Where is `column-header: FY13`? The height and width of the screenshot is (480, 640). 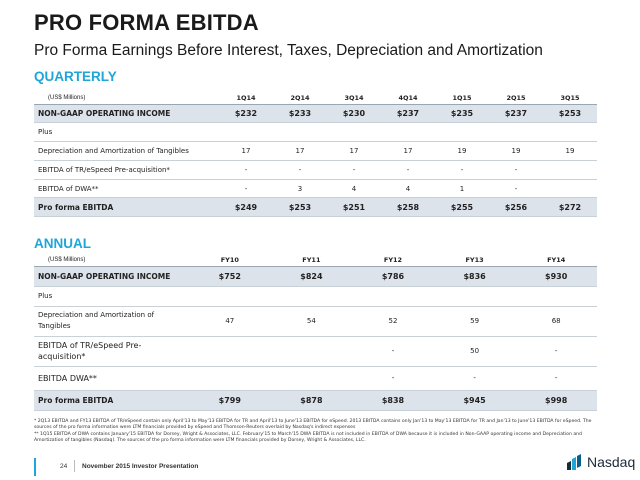
column-header: FY13 is located at coordinates (474, 260).